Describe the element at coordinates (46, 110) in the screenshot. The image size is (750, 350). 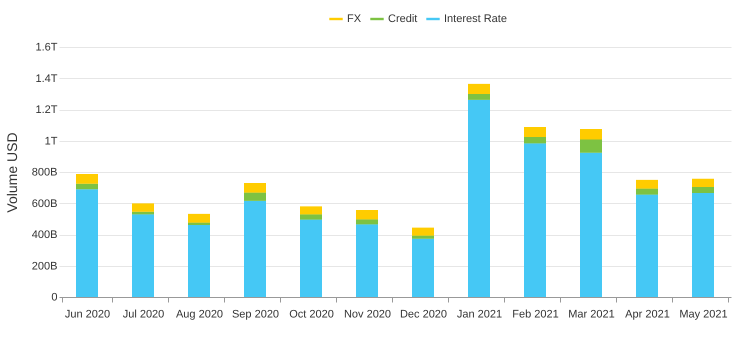
I see `y-tick-label: 1.2T` at that location.